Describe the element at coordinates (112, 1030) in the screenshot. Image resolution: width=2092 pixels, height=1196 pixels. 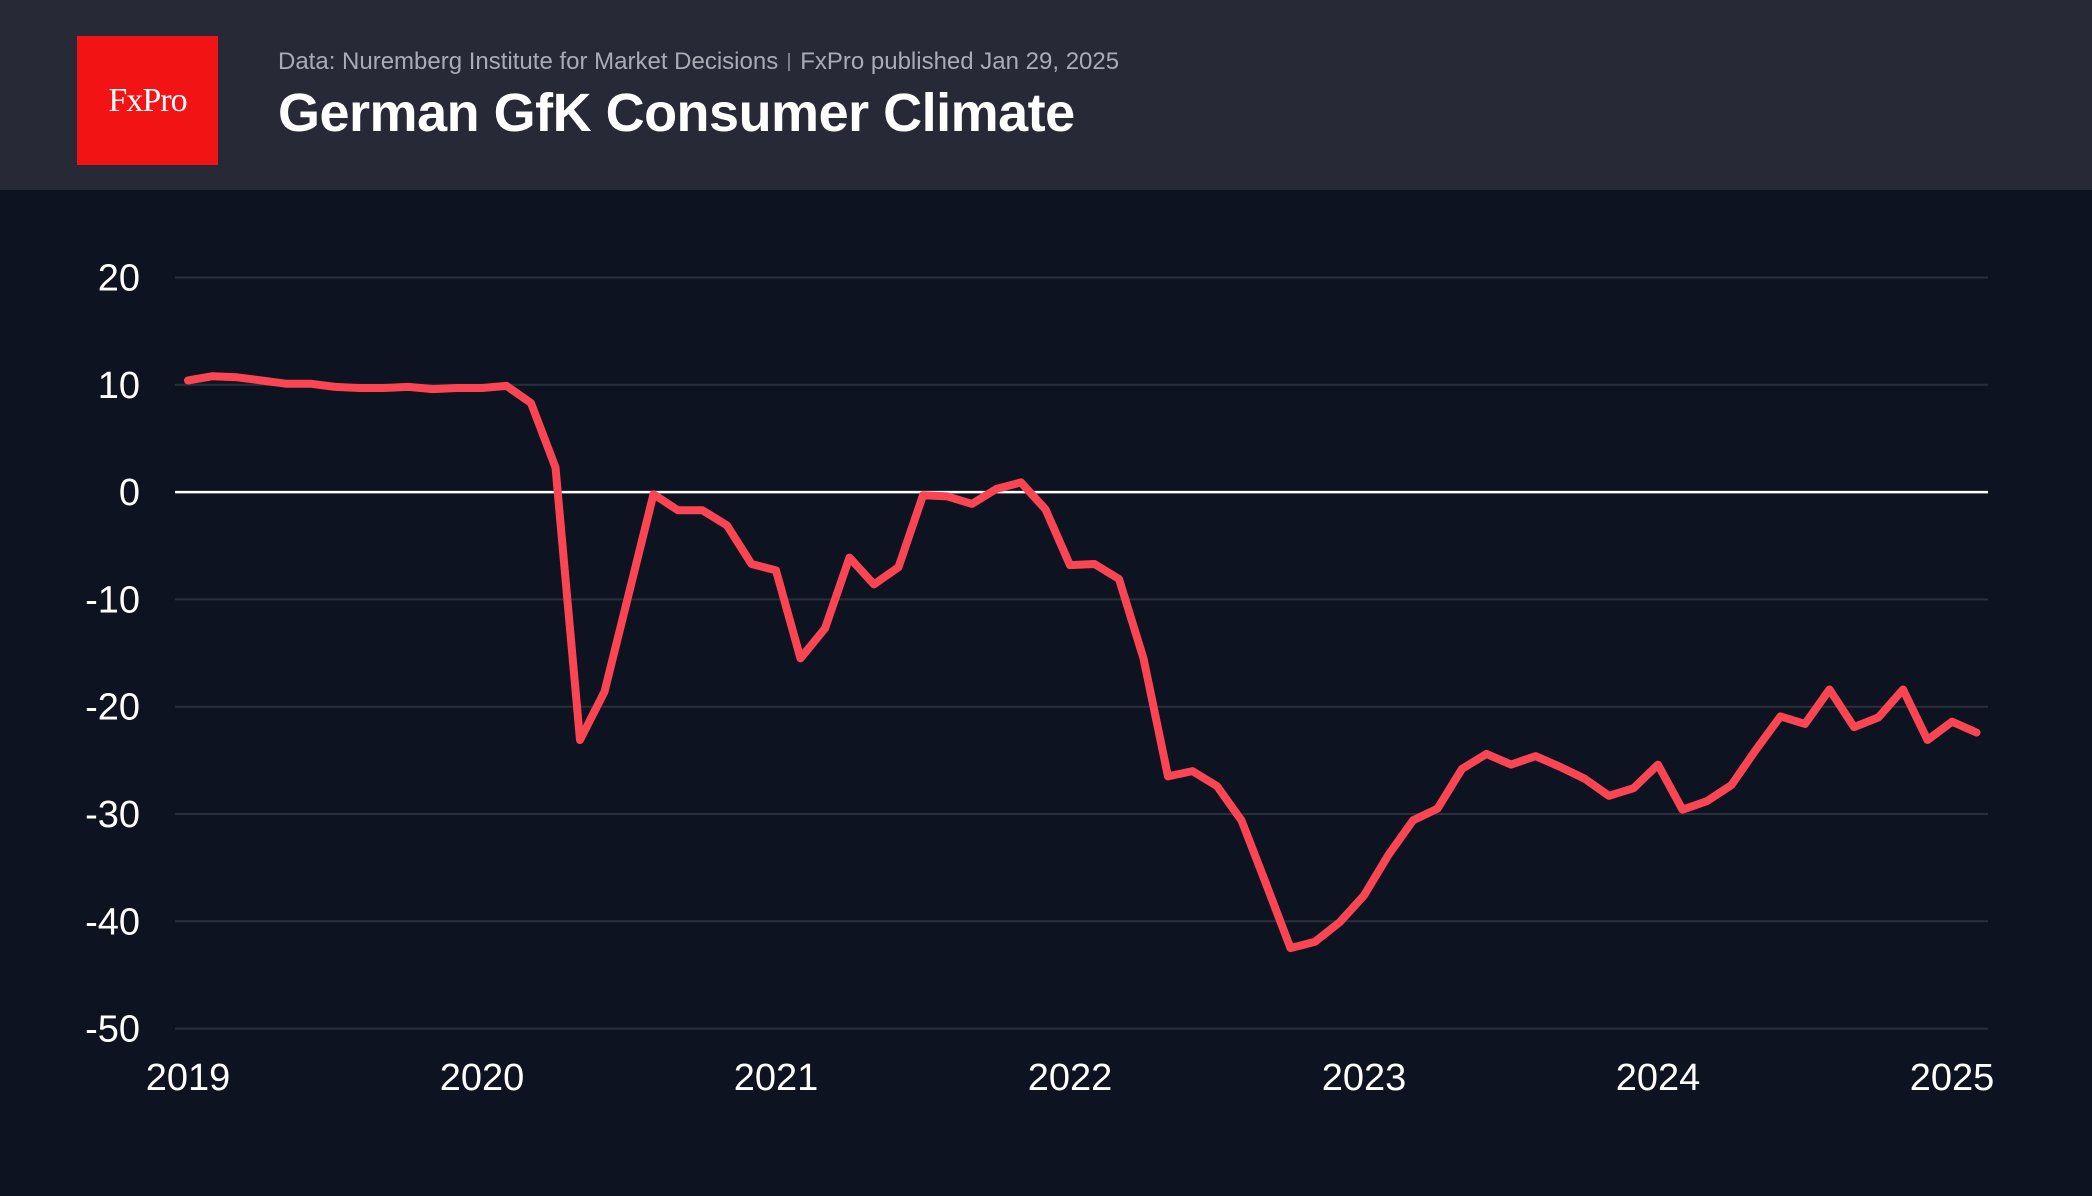
I see `y-tick-label: -50` at that location.